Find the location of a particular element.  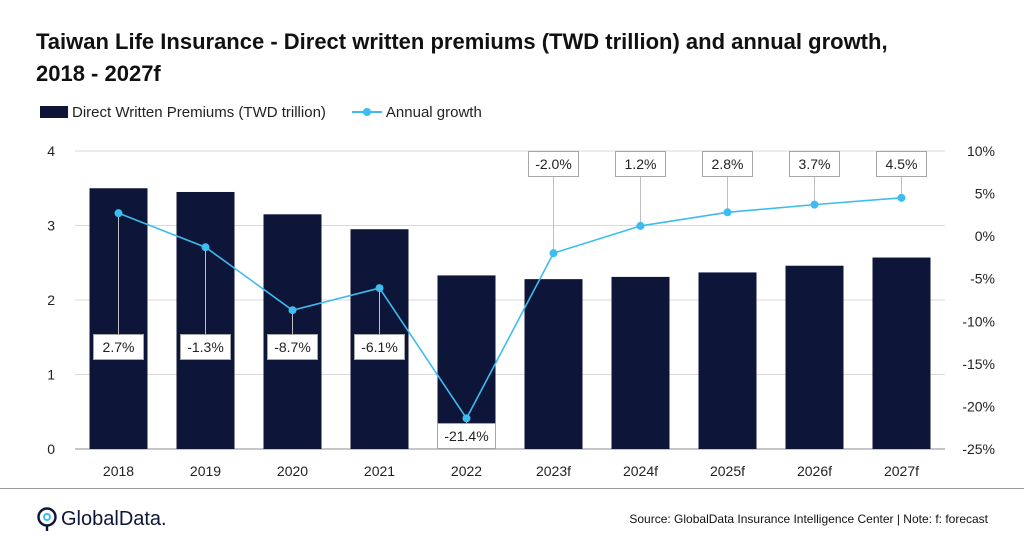

growth-data-label: 4.5% is located at coordinates (902, 164).